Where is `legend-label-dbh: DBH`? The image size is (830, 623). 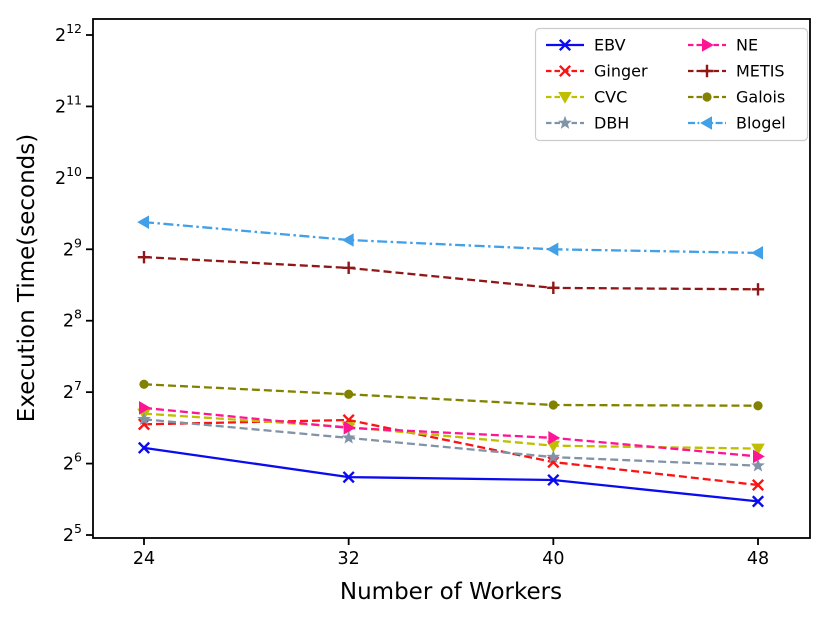 legend-label-dbh: DBH is located at coordinates (611, 123).